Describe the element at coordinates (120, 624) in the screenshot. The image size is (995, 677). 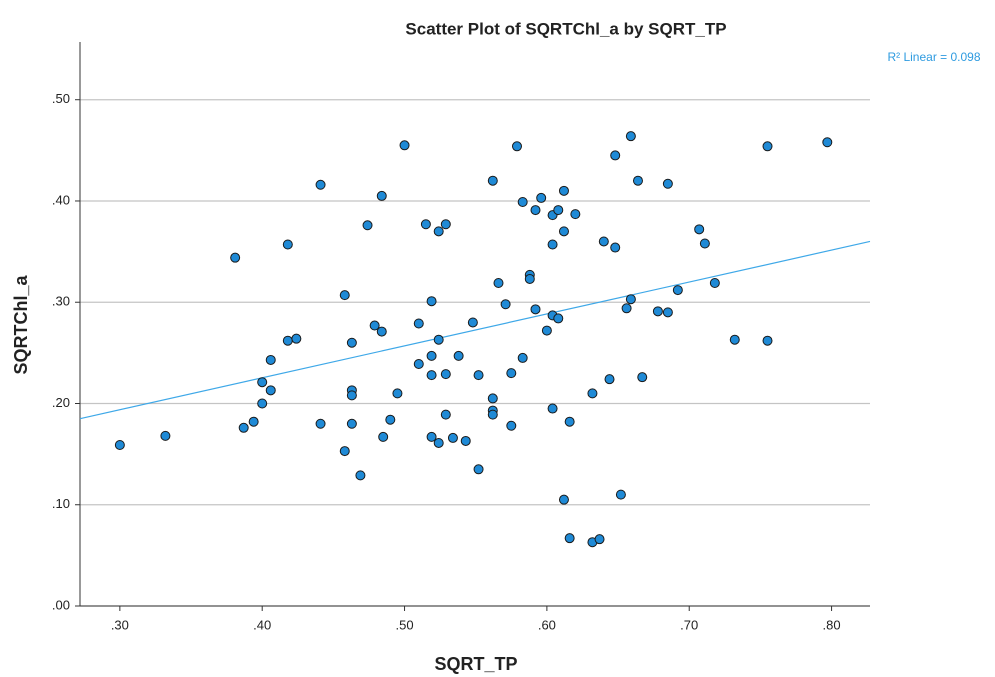
I see `x-tick-label: .30` at that location.